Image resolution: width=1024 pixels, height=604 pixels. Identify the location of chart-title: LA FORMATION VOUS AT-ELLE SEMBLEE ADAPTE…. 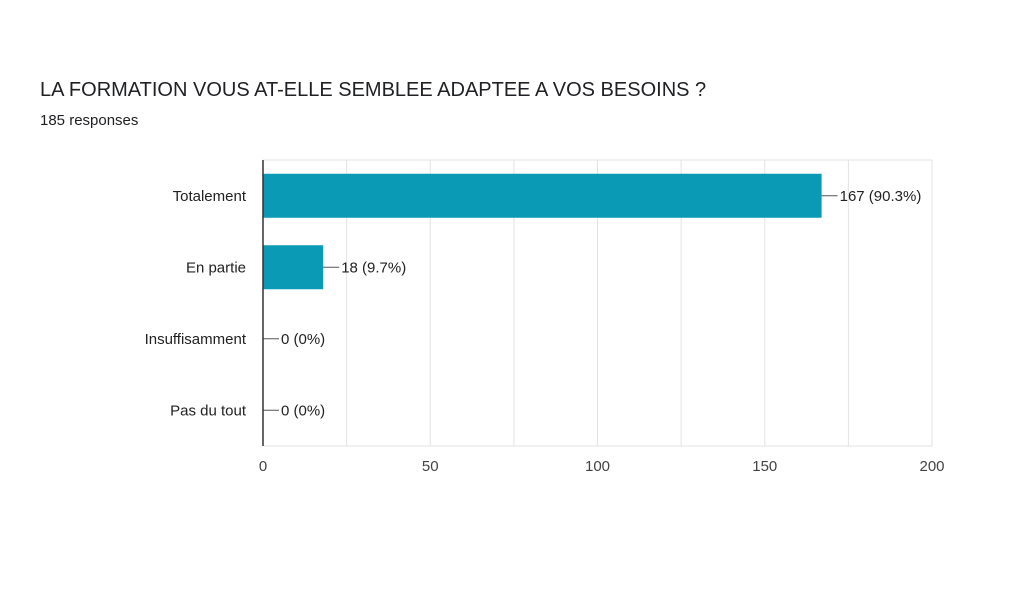
(373, 90).